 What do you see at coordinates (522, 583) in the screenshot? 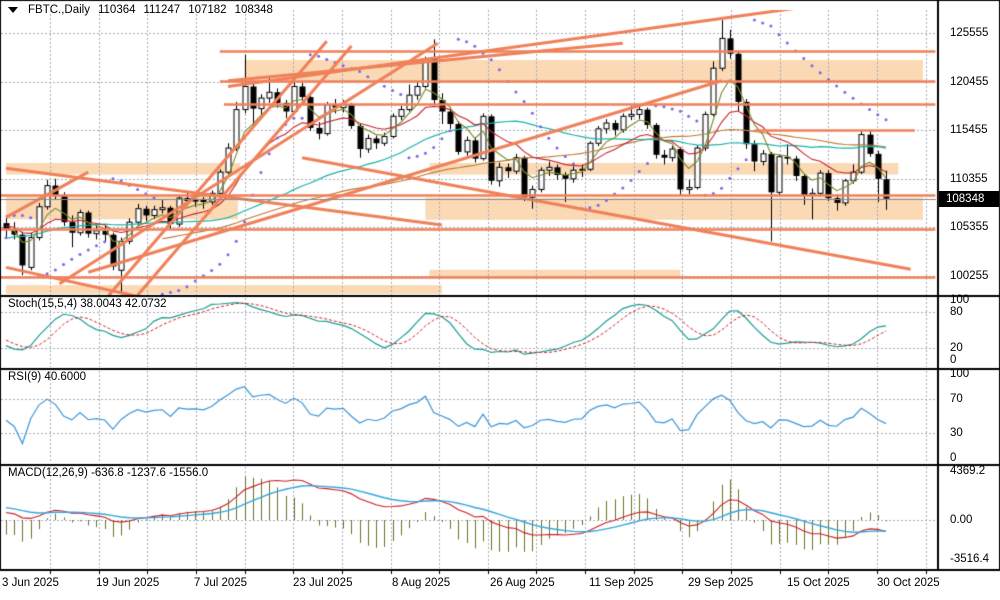
I see `date-tick-label: 26 Aug 2025` at bounding box center [522, 583].